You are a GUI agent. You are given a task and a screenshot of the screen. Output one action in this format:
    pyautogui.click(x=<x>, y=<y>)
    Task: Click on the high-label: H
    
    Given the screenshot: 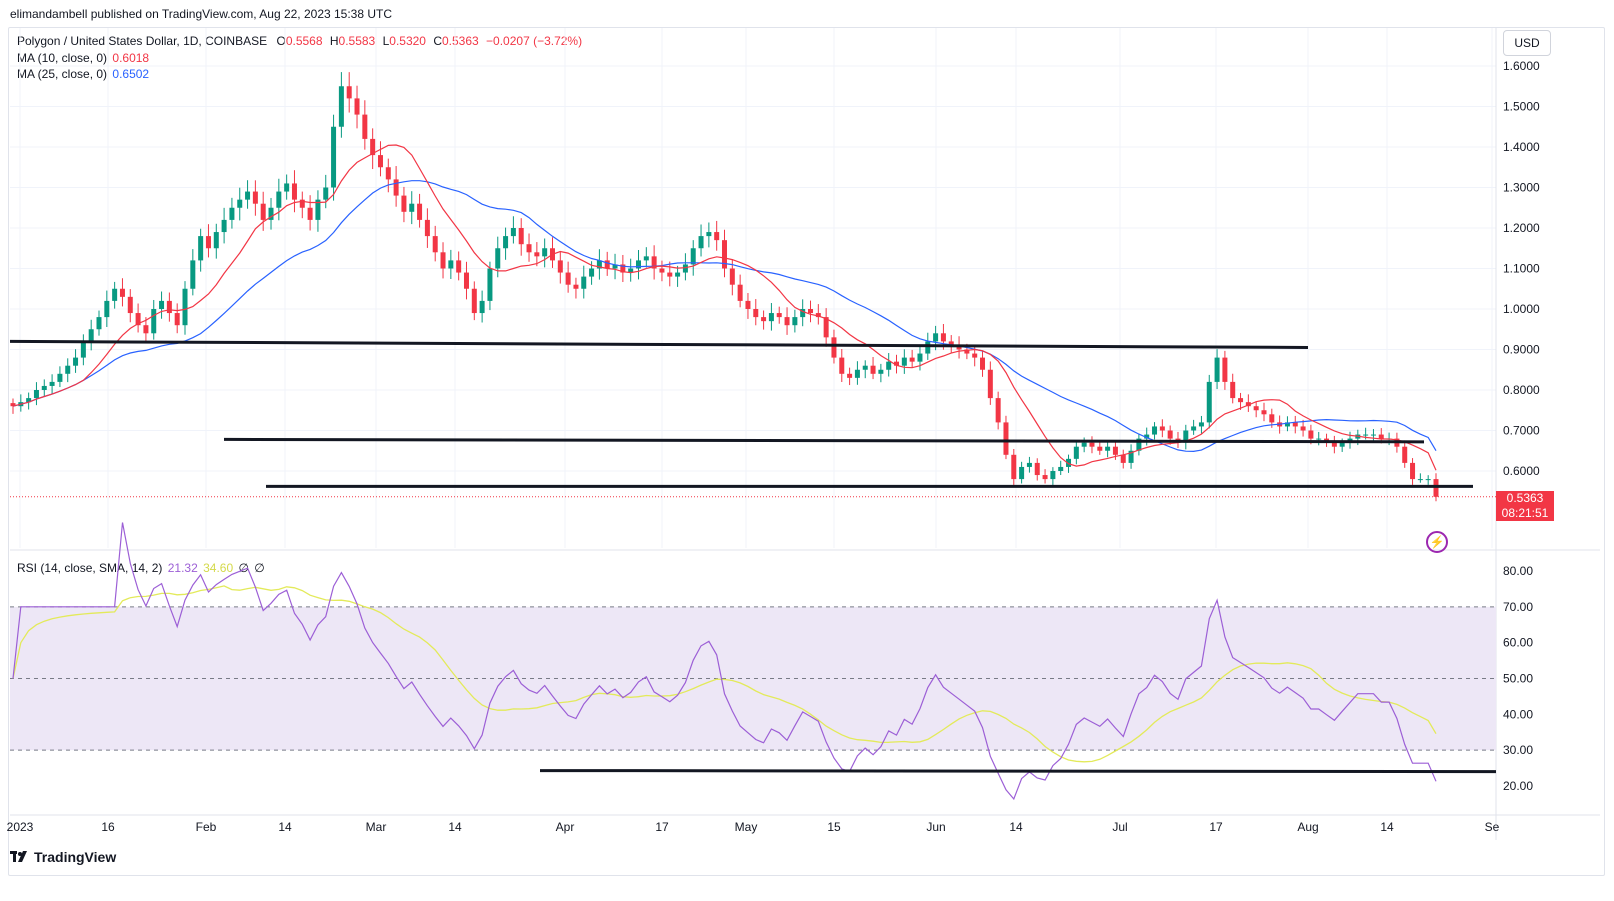 What is the action you would take?
    pyautogui.click(x=334, y=41)
    